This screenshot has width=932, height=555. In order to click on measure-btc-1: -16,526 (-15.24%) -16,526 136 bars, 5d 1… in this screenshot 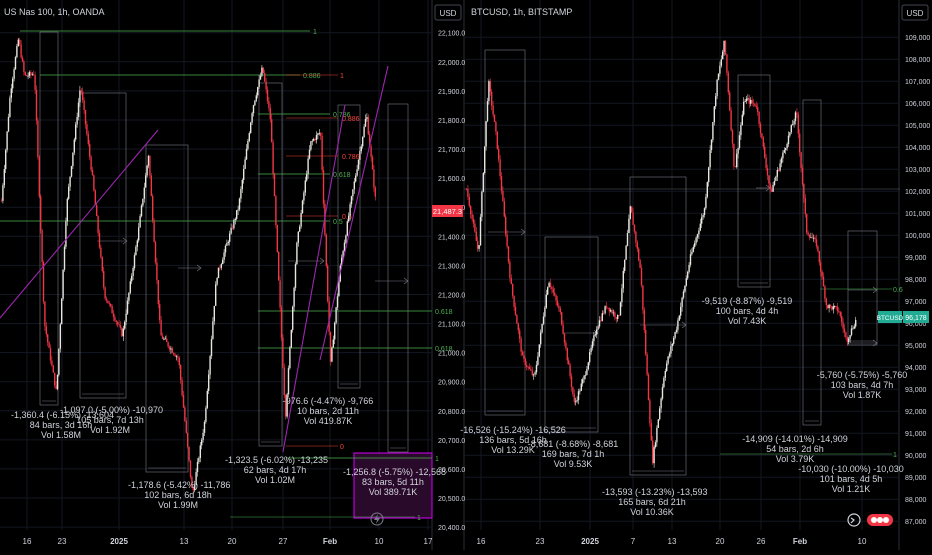, I will do `click(513, 440)`.